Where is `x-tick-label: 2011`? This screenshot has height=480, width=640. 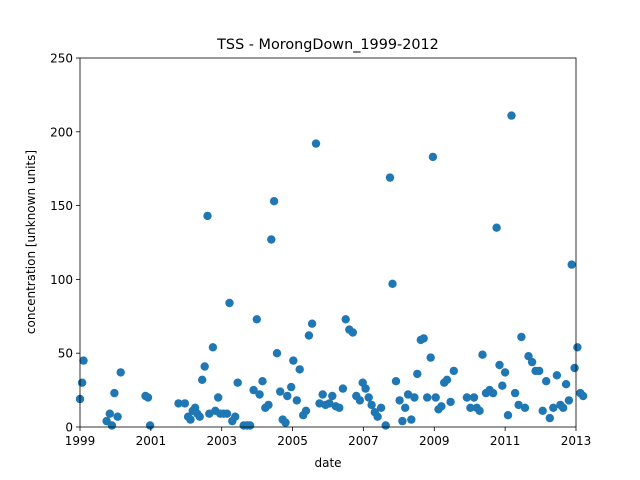
x-tick-label: 2011 is located at coordinates (505, 441).